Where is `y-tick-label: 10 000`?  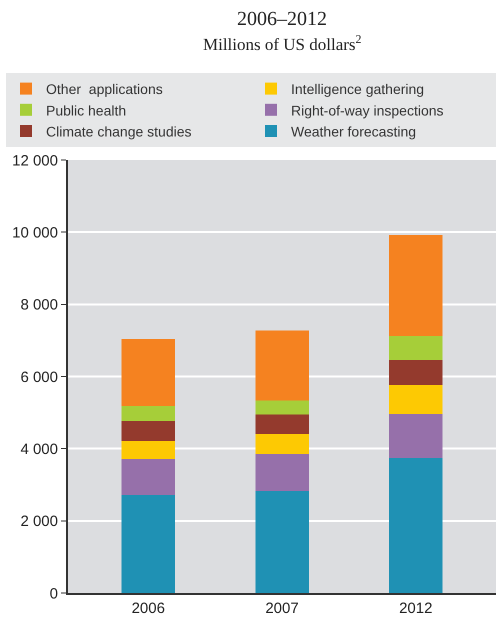
y-tick-label: 10 000 is located at coordinates (35, 233).